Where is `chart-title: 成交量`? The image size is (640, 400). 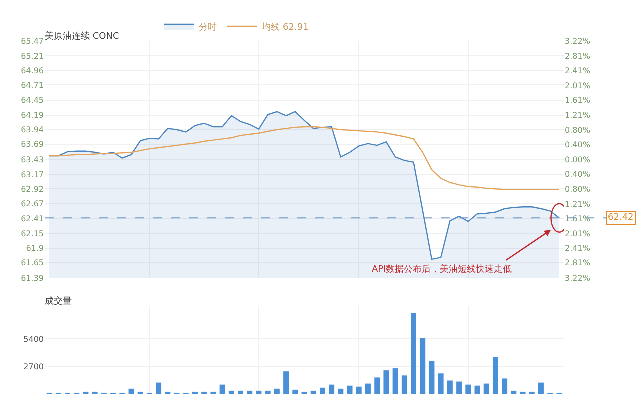
chart-title: 成交量 is located at coordinates (58, 301).